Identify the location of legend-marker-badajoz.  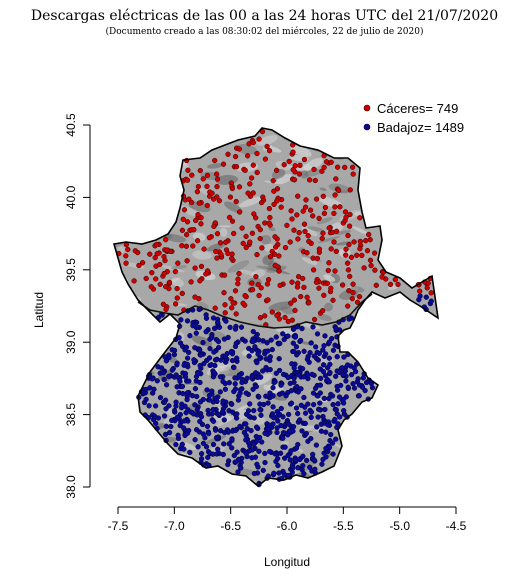
(367, 127).